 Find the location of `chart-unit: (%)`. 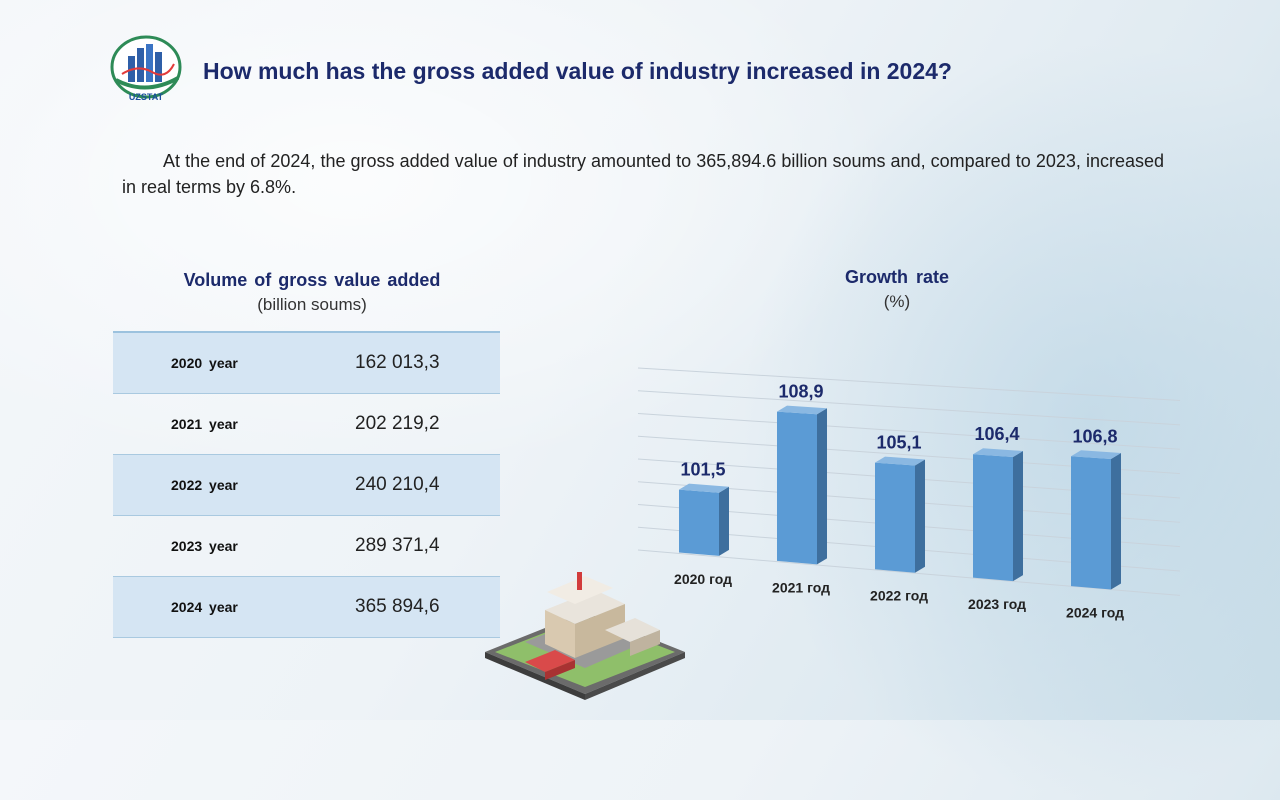

chart-unit: (%) is located at coordinates (897, 301).